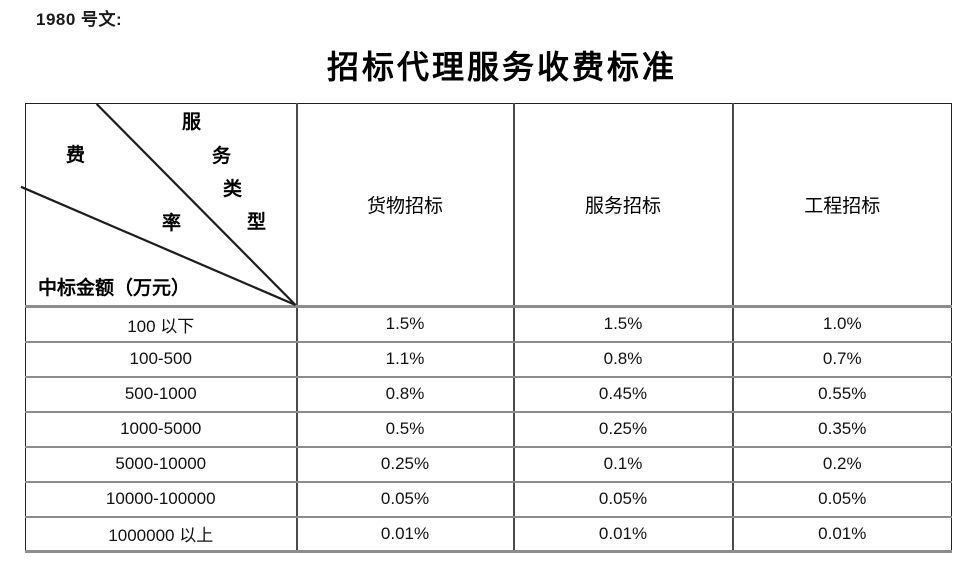 The width and height of the screenshot is (976, 581). What do you see at coordinates (161, 394) in the screenshot?
I see `row-amount-label: 500-1000` at bounding box center [161, 394].